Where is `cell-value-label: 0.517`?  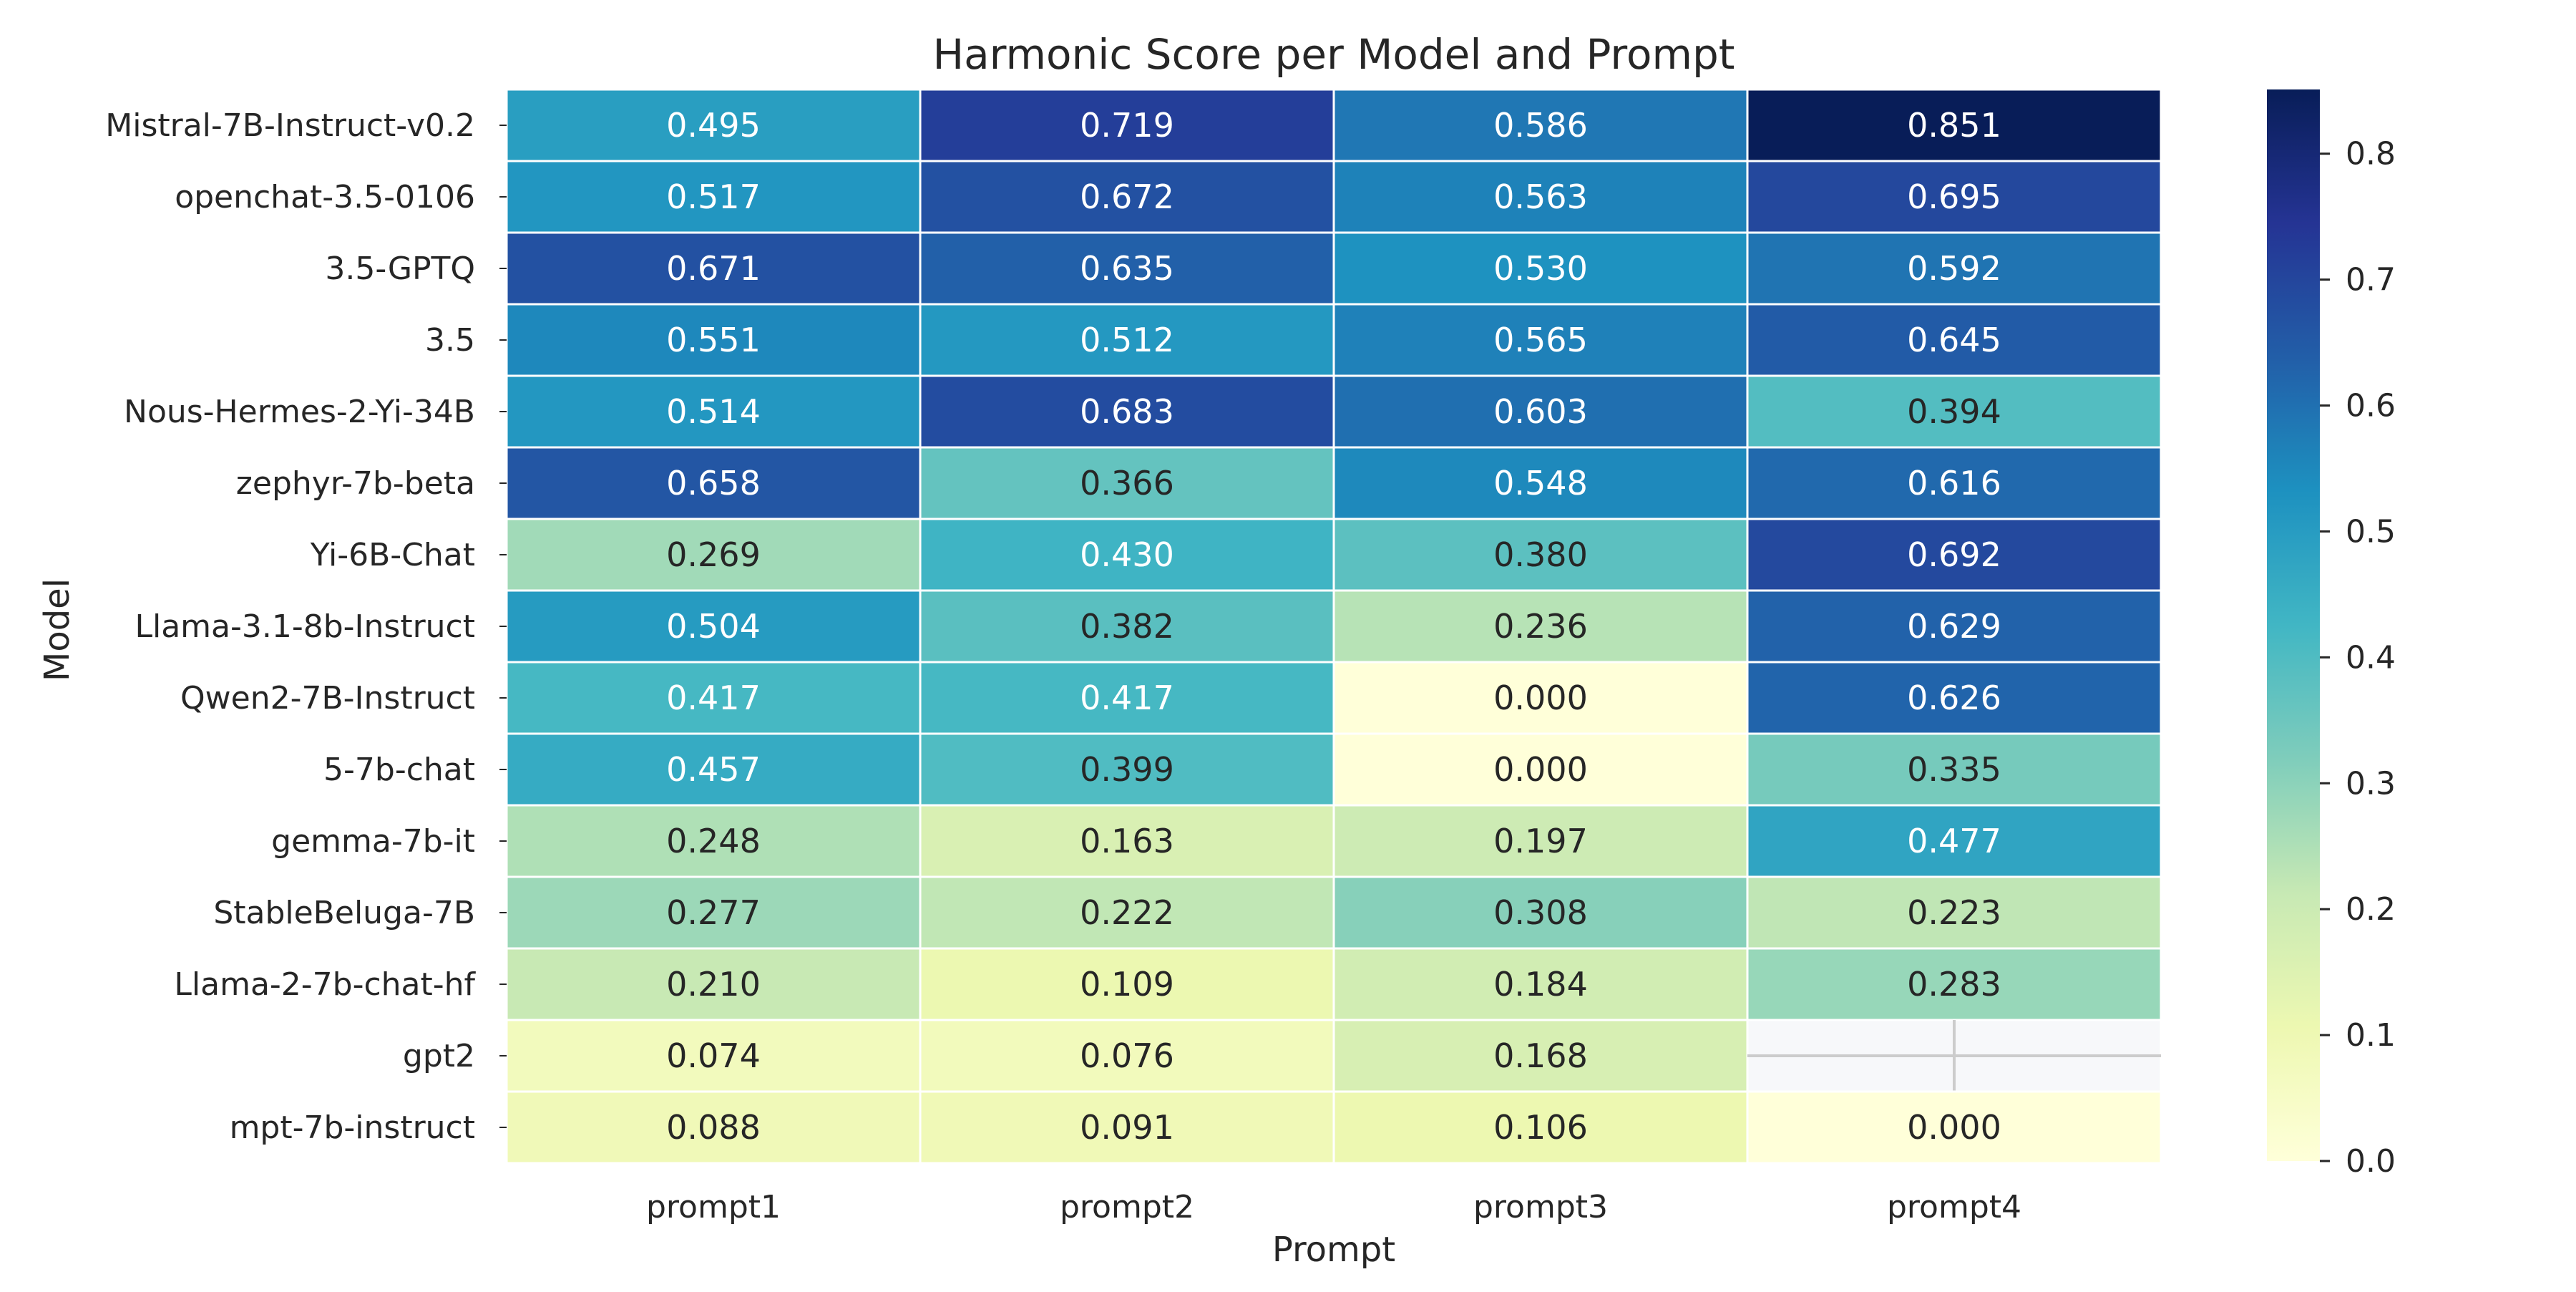 cell-value-label: 0.517 is located at coordinates (713, 197).